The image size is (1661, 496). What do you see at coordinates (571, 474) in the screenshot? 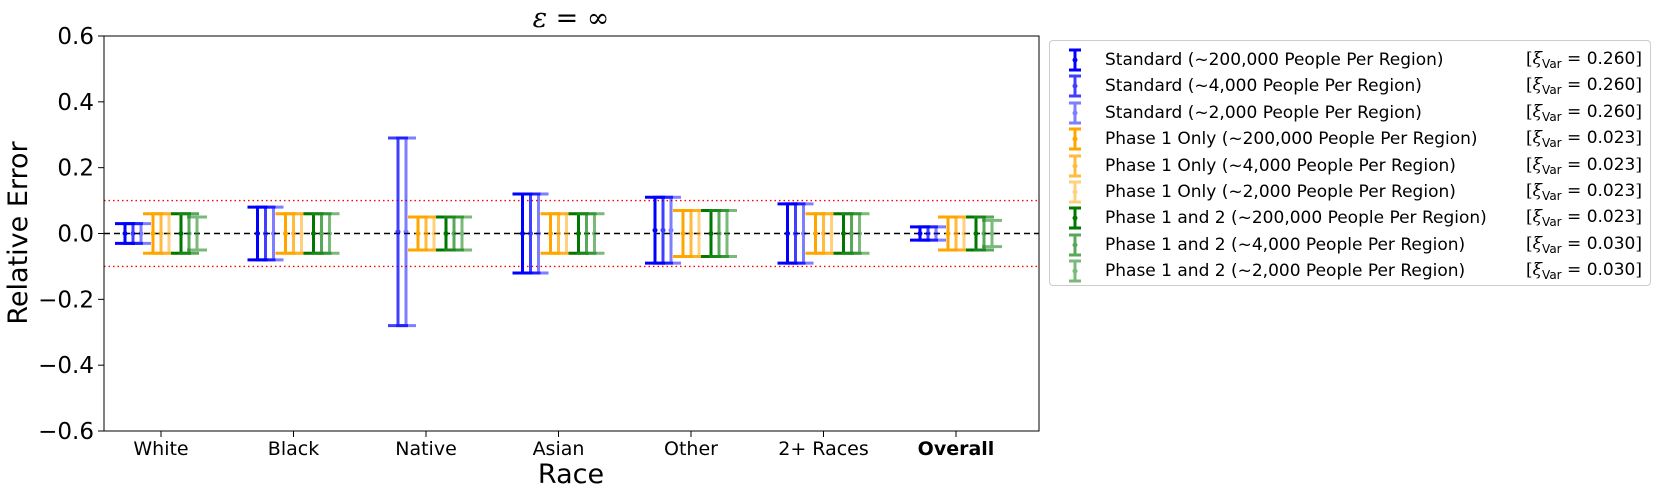
I see `x-axis-label: Race` at bounding box center [571, 474].